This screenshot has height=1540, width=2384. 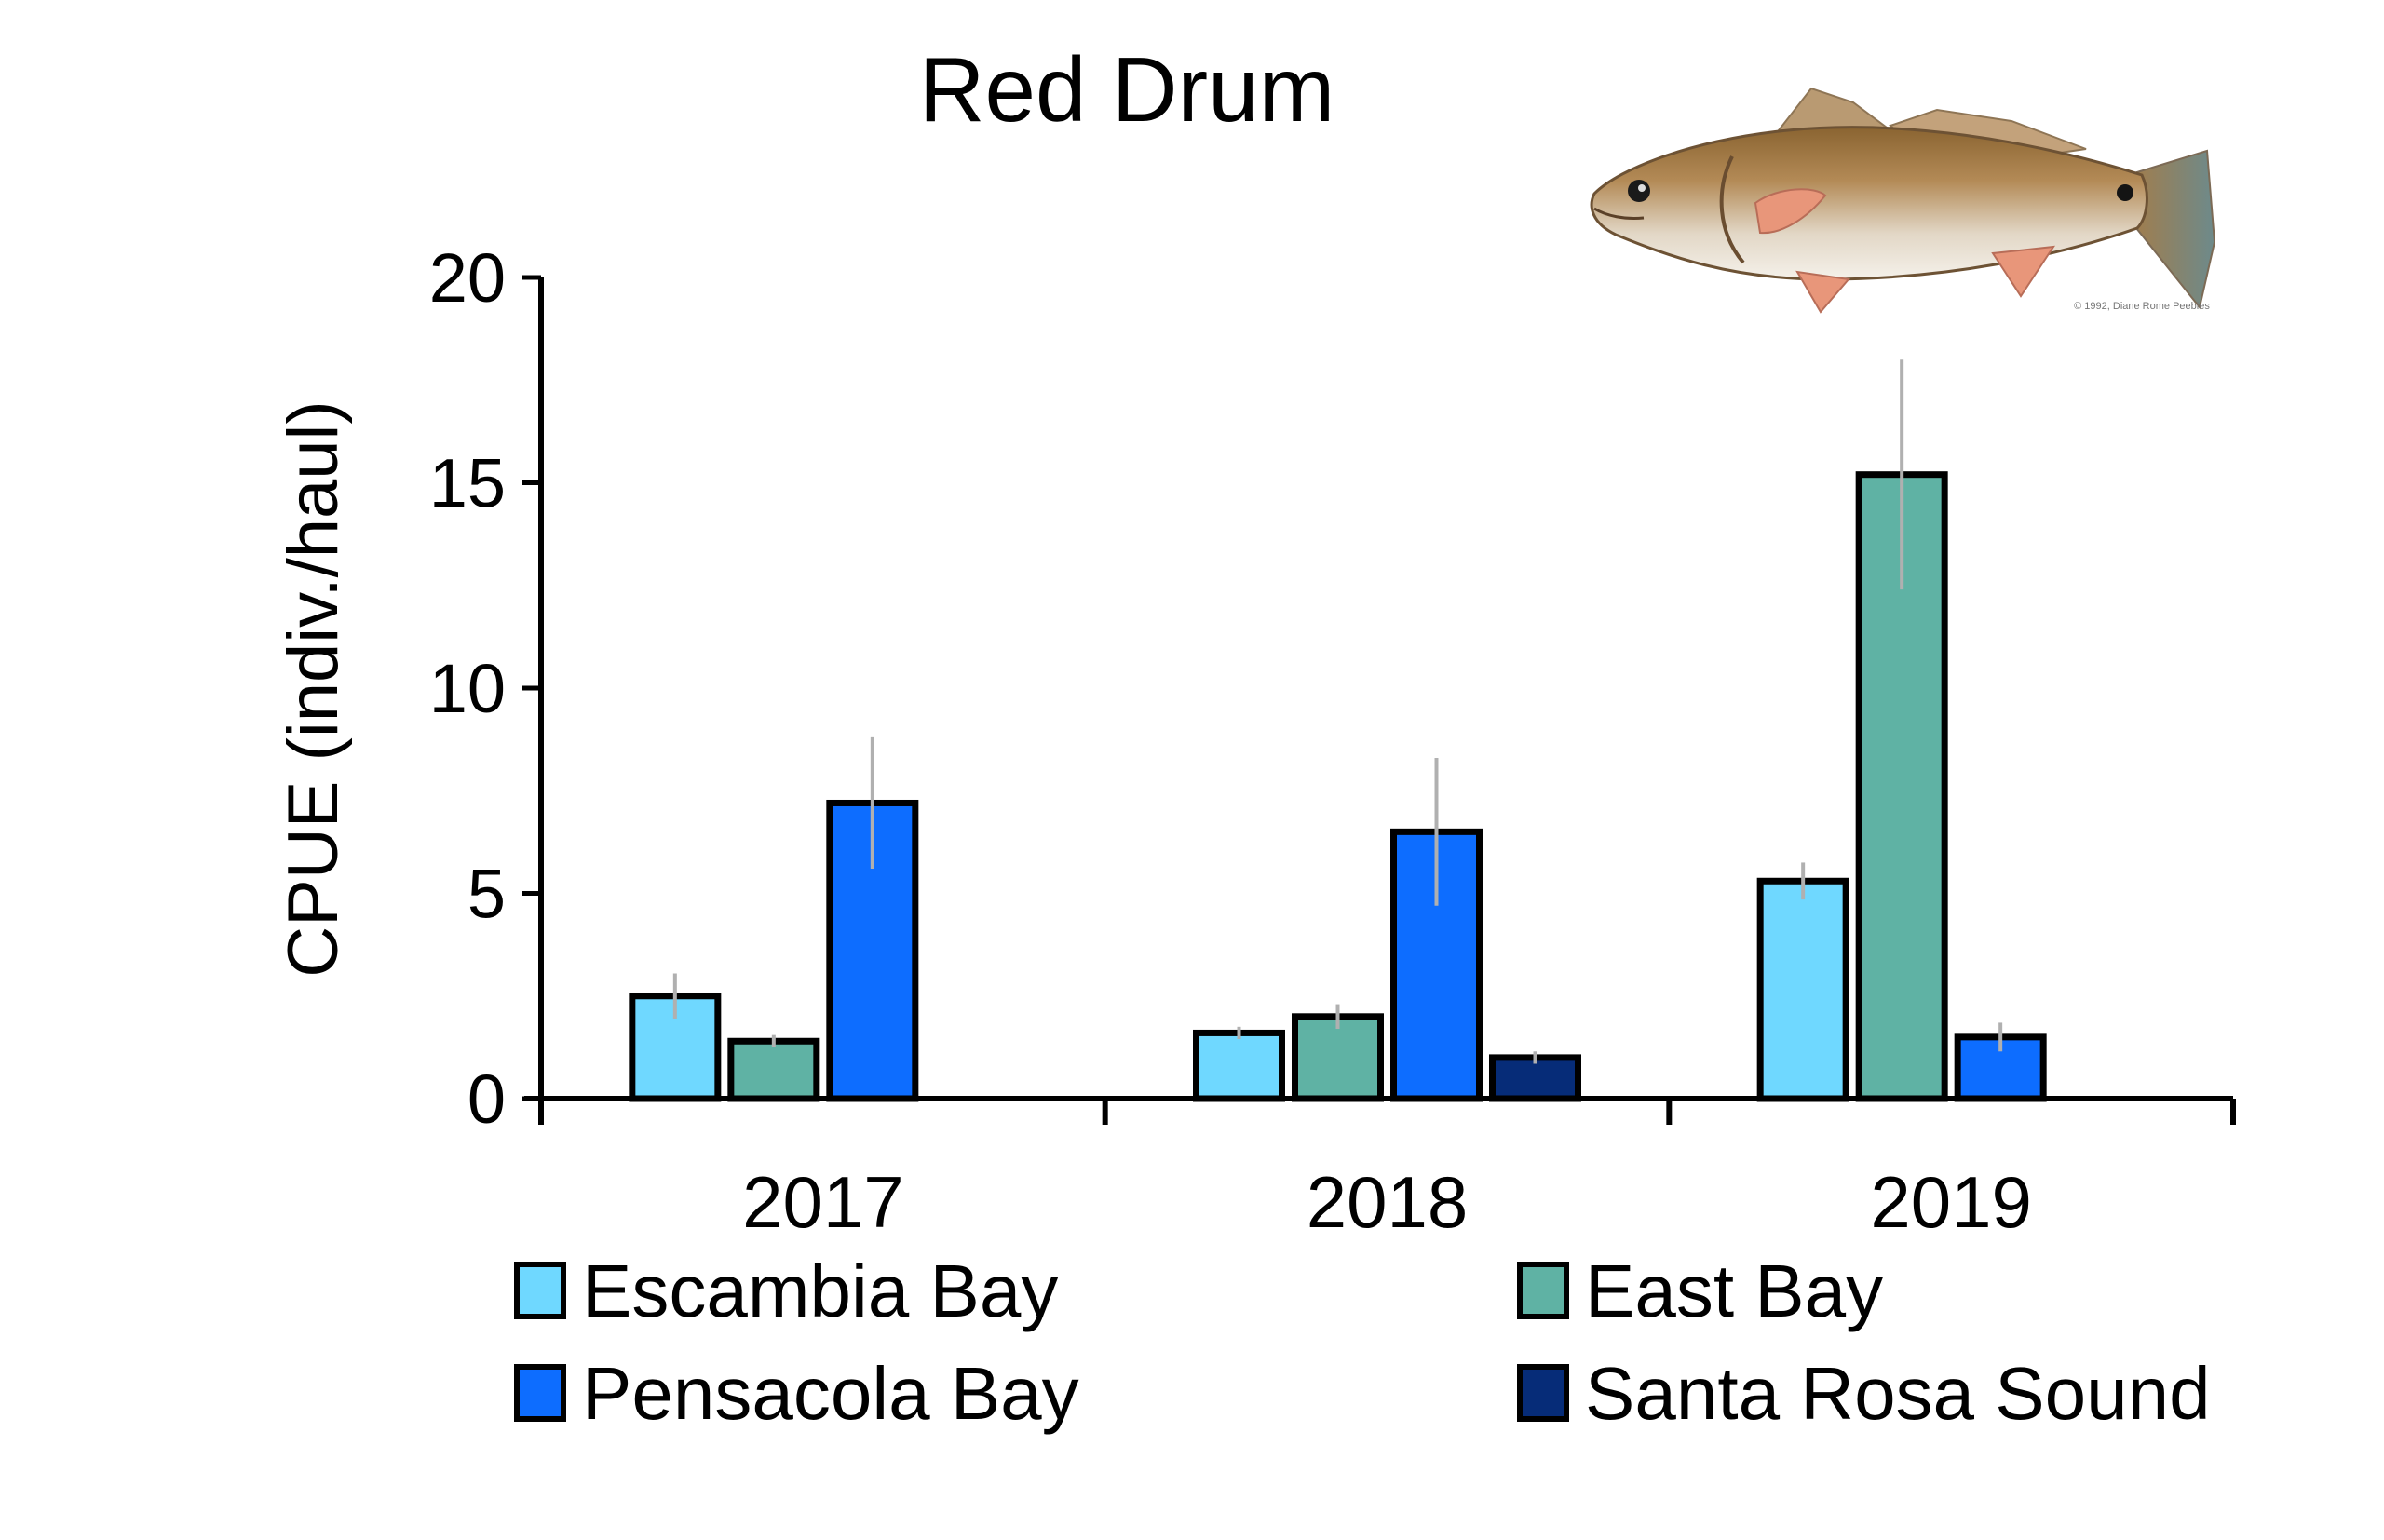 What do you see at coordinates (467, 689) in the screenshot?
I see `y-tick-label: 10` at bounding box center [467, 689].